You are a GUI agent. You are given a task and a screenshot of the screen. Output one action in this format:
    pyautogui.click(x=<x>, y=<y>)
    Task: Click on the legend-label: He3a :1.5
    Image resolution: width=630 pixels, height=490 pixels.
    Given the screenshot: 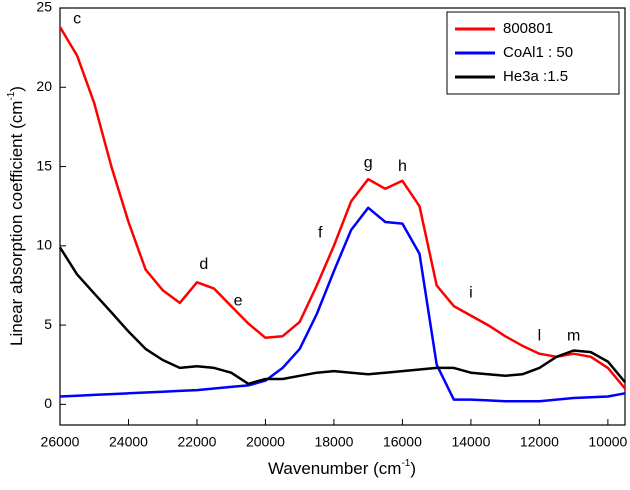 What is the action you would take?
    pyautogui.click(x=535, y=76)
    